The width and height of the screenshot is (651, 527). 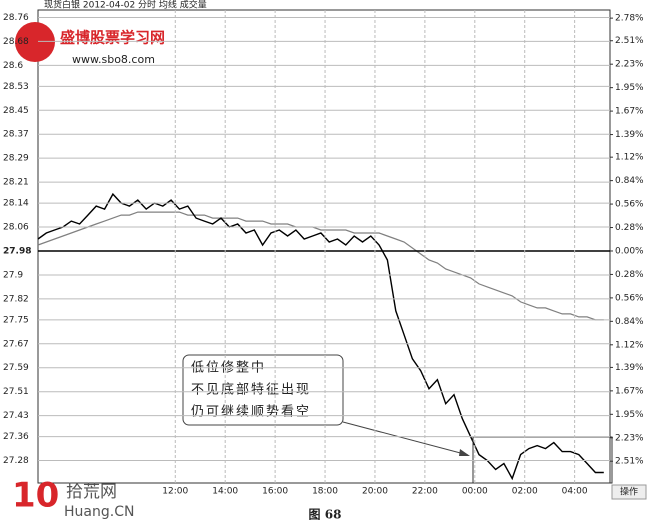 What do you see at coordinates (629, 19) in the screenshot?
I see `y2-tick-label: 2.78%` at bounding box center [629, 19].